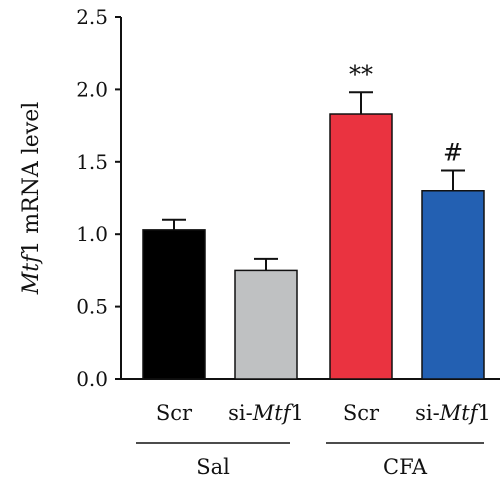 The image size is (500, 488). What do you see at coordinates (92, 379) in the screenshot?
I see `y-tick-label: 0.0` at bounding box center [92, 379].